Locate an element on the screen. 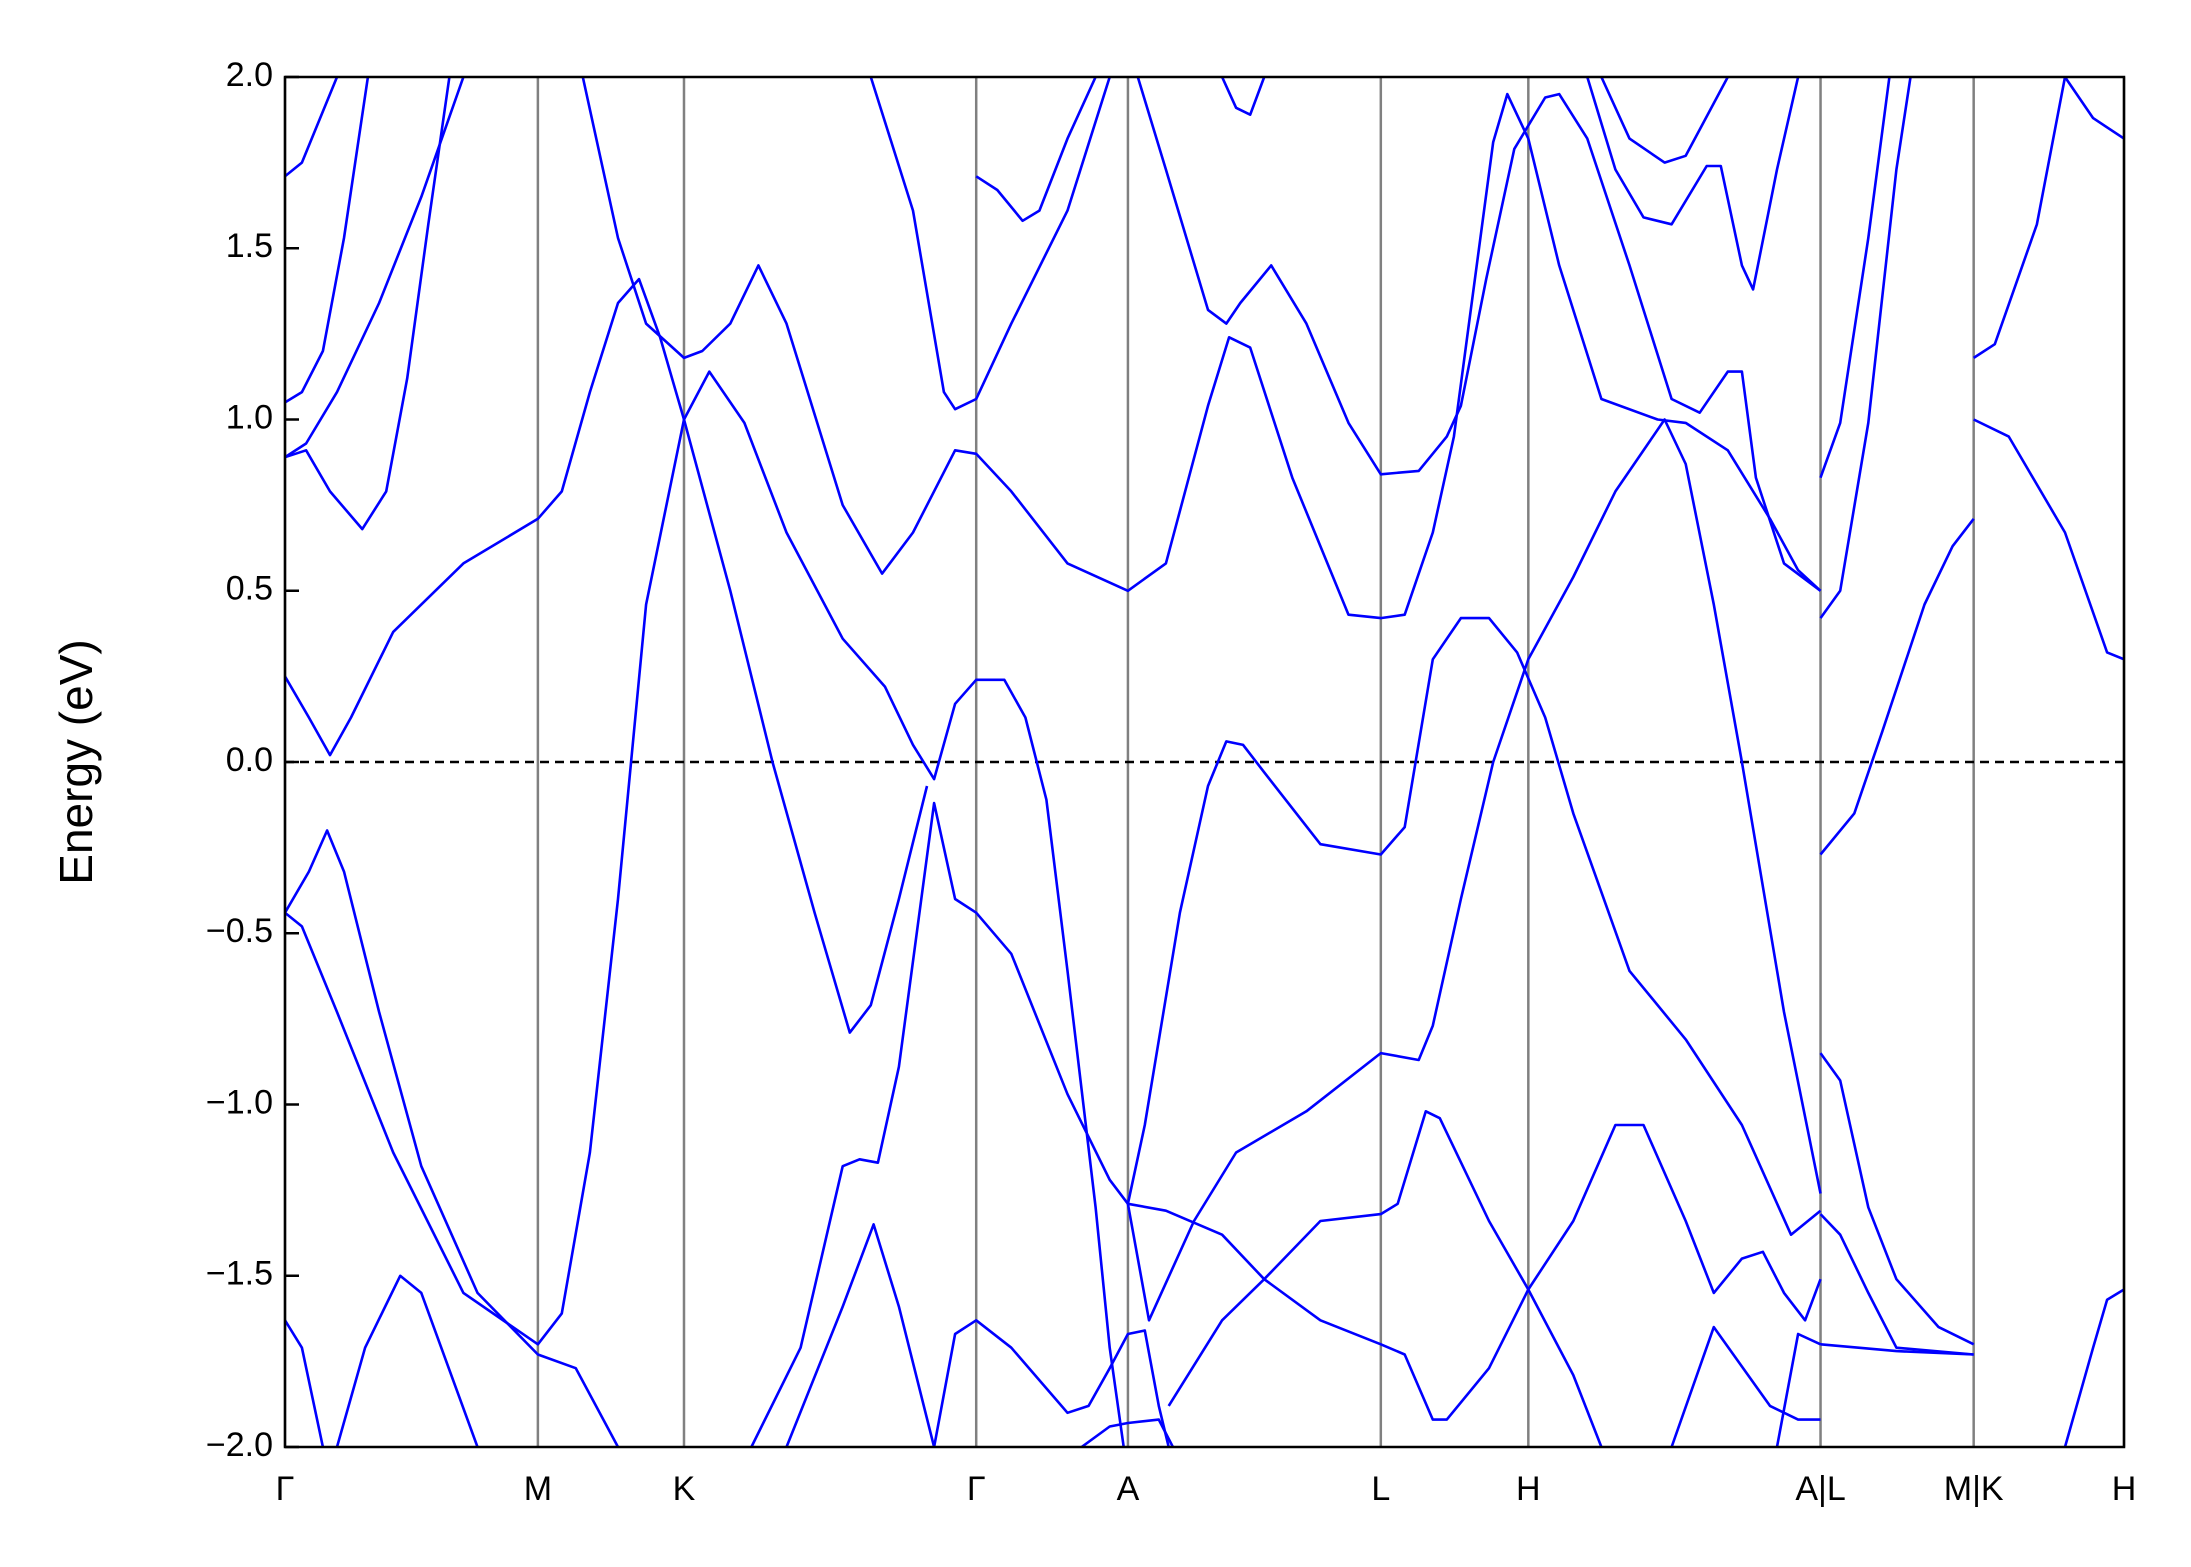 This screenshot has width=2191, height=1567. y-axis-label: Energy (eV) is located at coordinates (76, 761).